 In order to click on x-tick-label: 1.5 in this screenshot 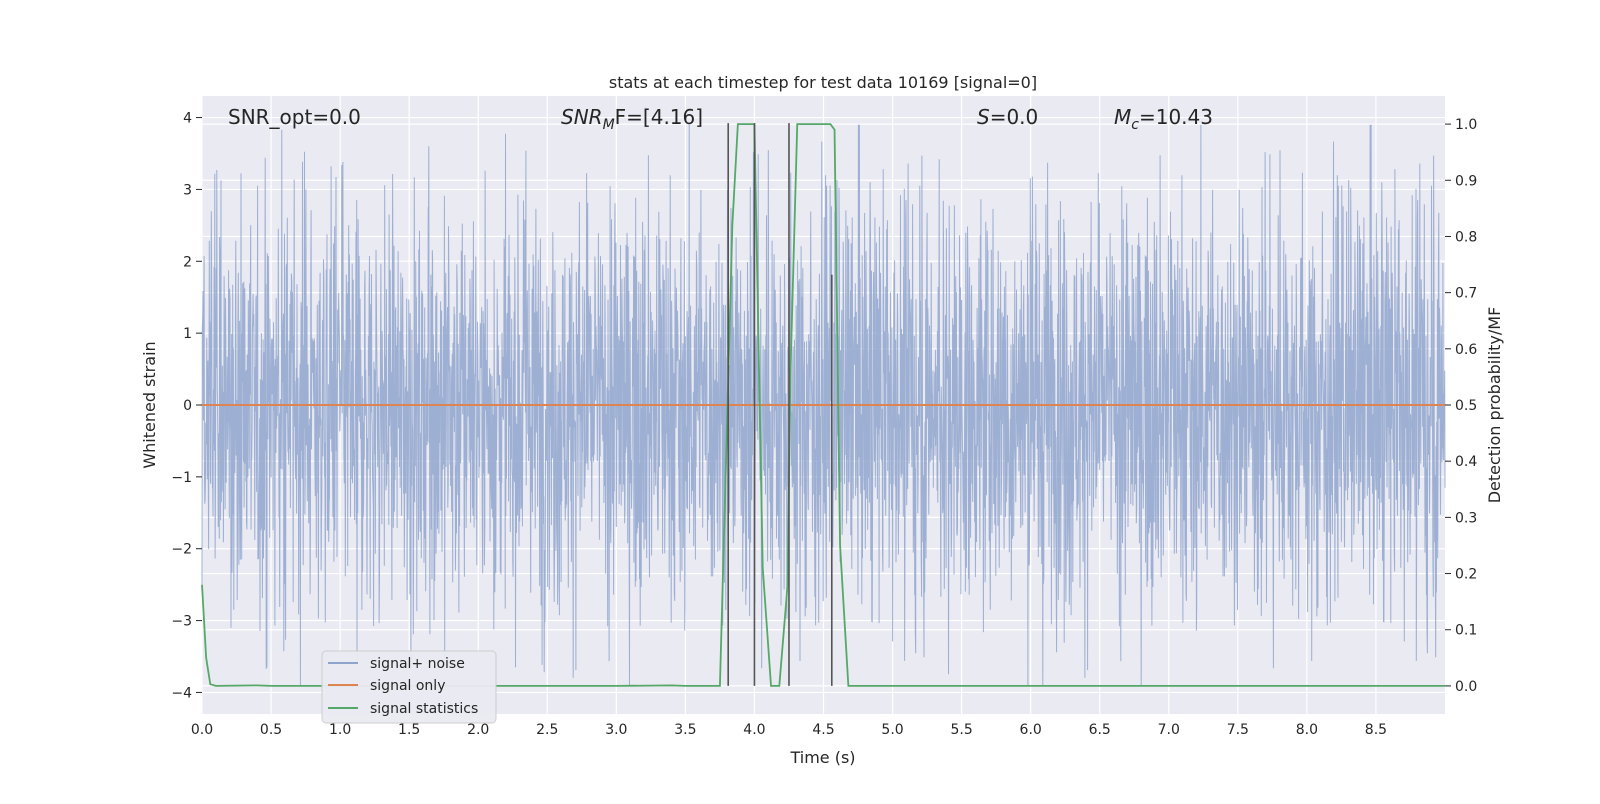, I will do `click(409, 730)`.